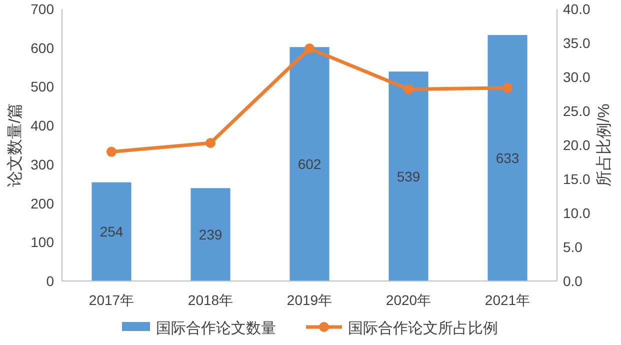  What do you see at coordinates (576, 9) in the screenshot?
I see `y2-tick-label: 40.0` at bounding box center [576, 9].